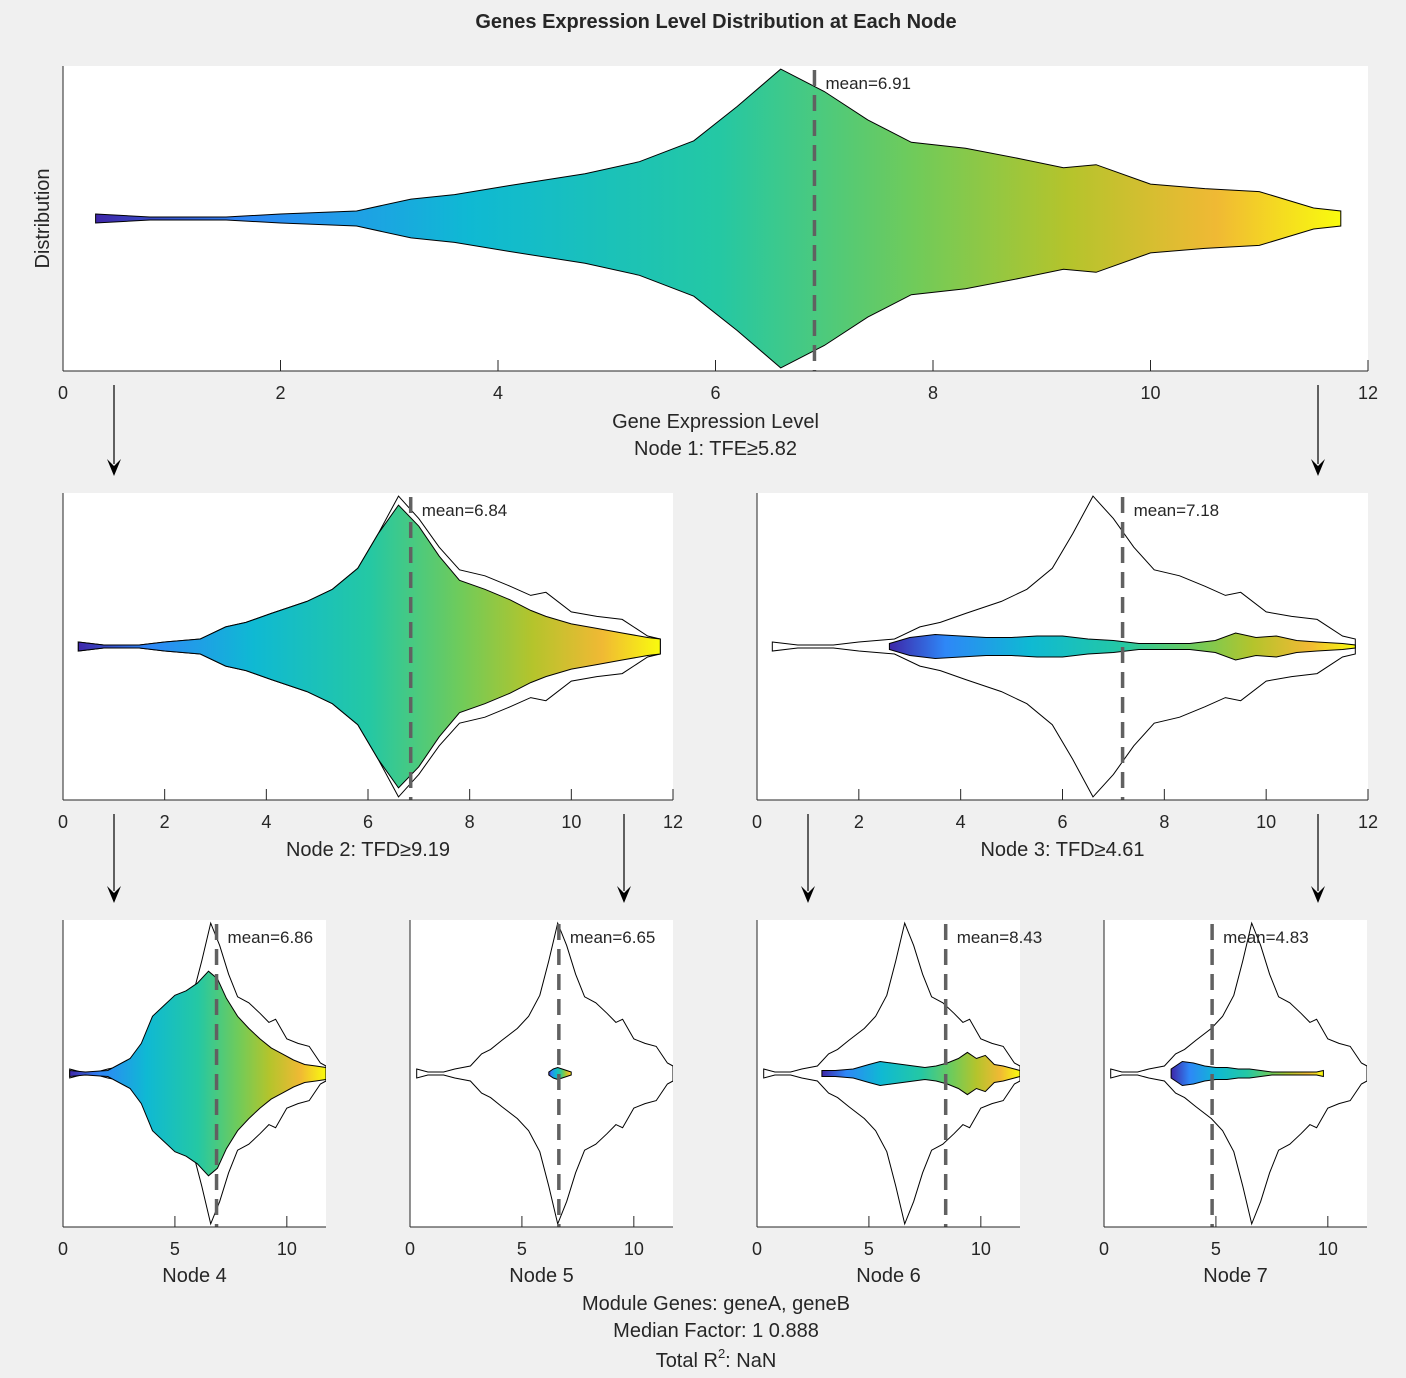 The height and width of the screenshot is (1378, 1406). Describe the element at coordinates (368, 850) in the screenshot. I see `node2-node-label: Node 2: TFD≥9.19` at that location.